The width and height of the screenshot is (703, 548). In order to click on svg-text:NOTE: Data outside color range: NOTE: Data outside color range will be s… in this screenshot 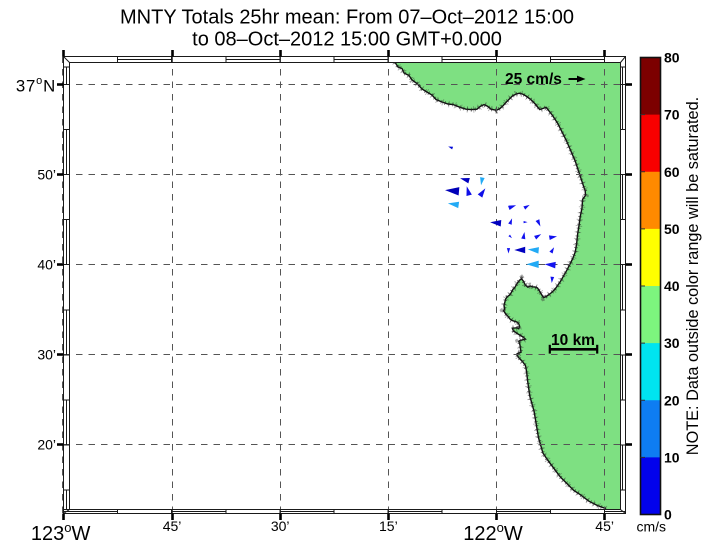, I will do `click(693, 276)`.